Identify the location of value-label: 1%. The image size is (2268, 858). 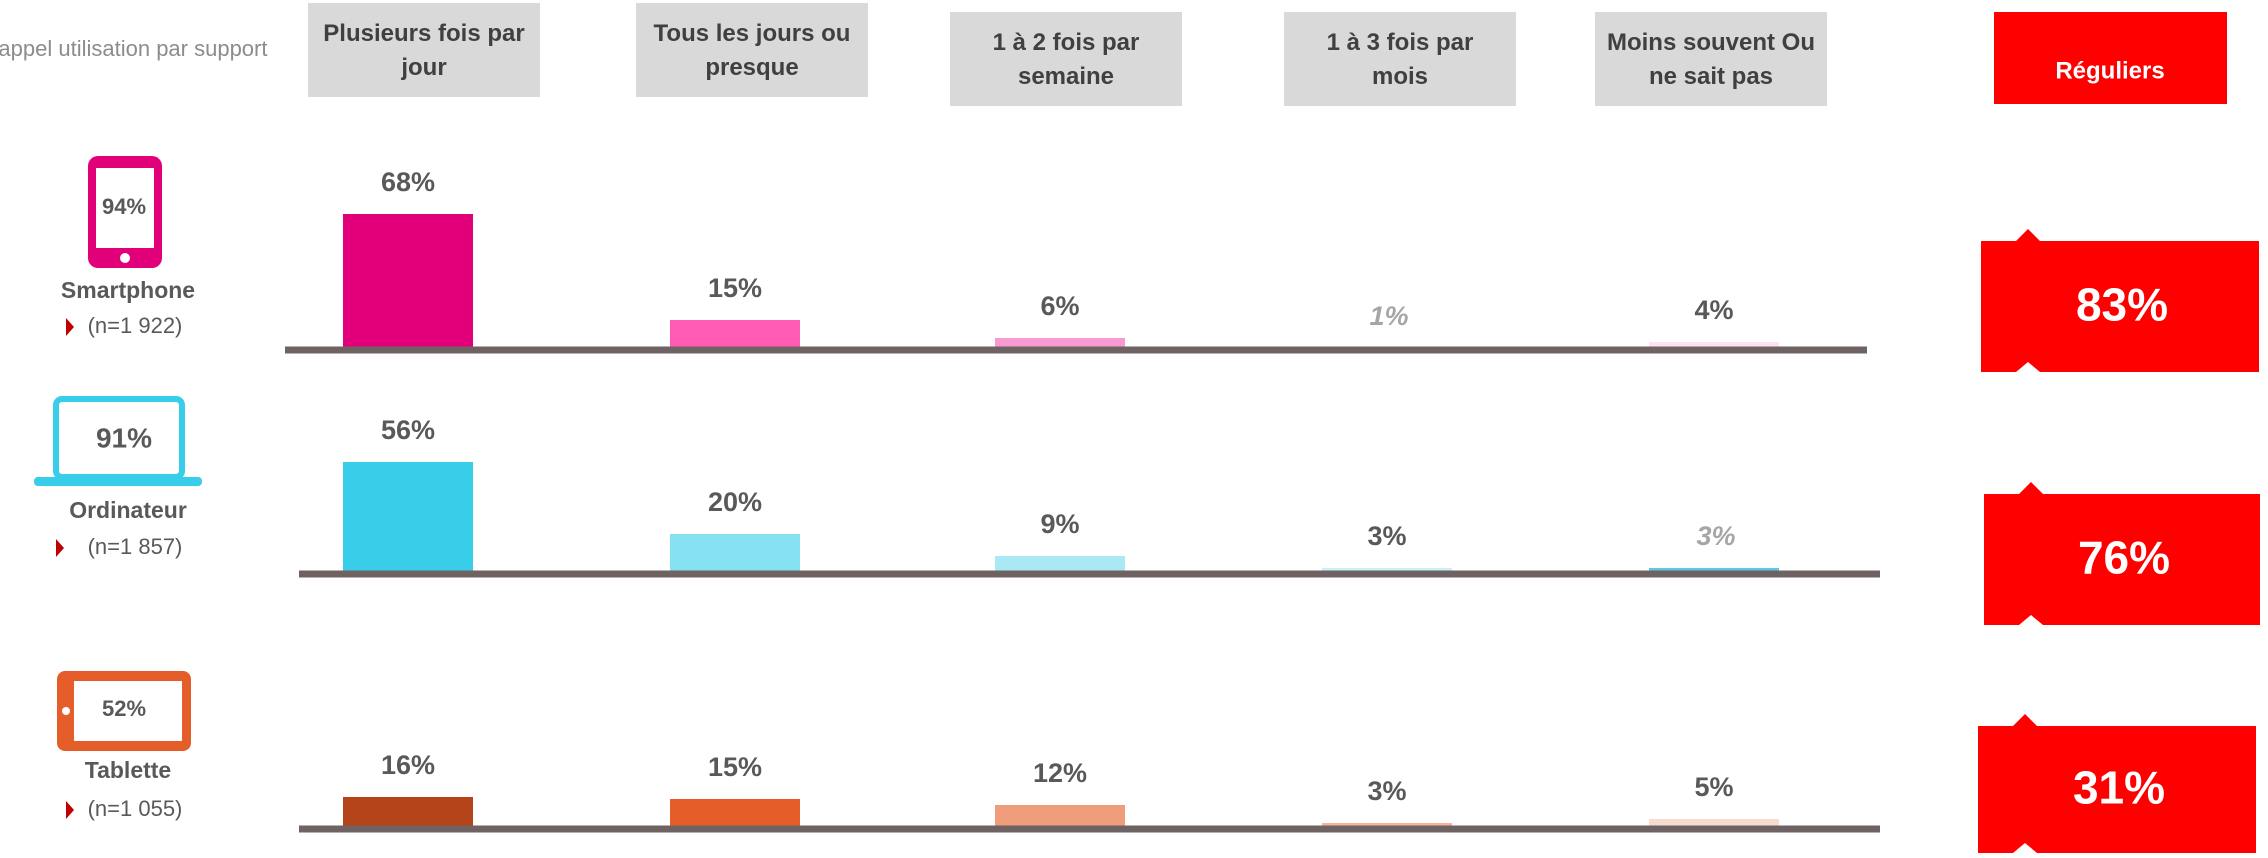
(1388, 316).